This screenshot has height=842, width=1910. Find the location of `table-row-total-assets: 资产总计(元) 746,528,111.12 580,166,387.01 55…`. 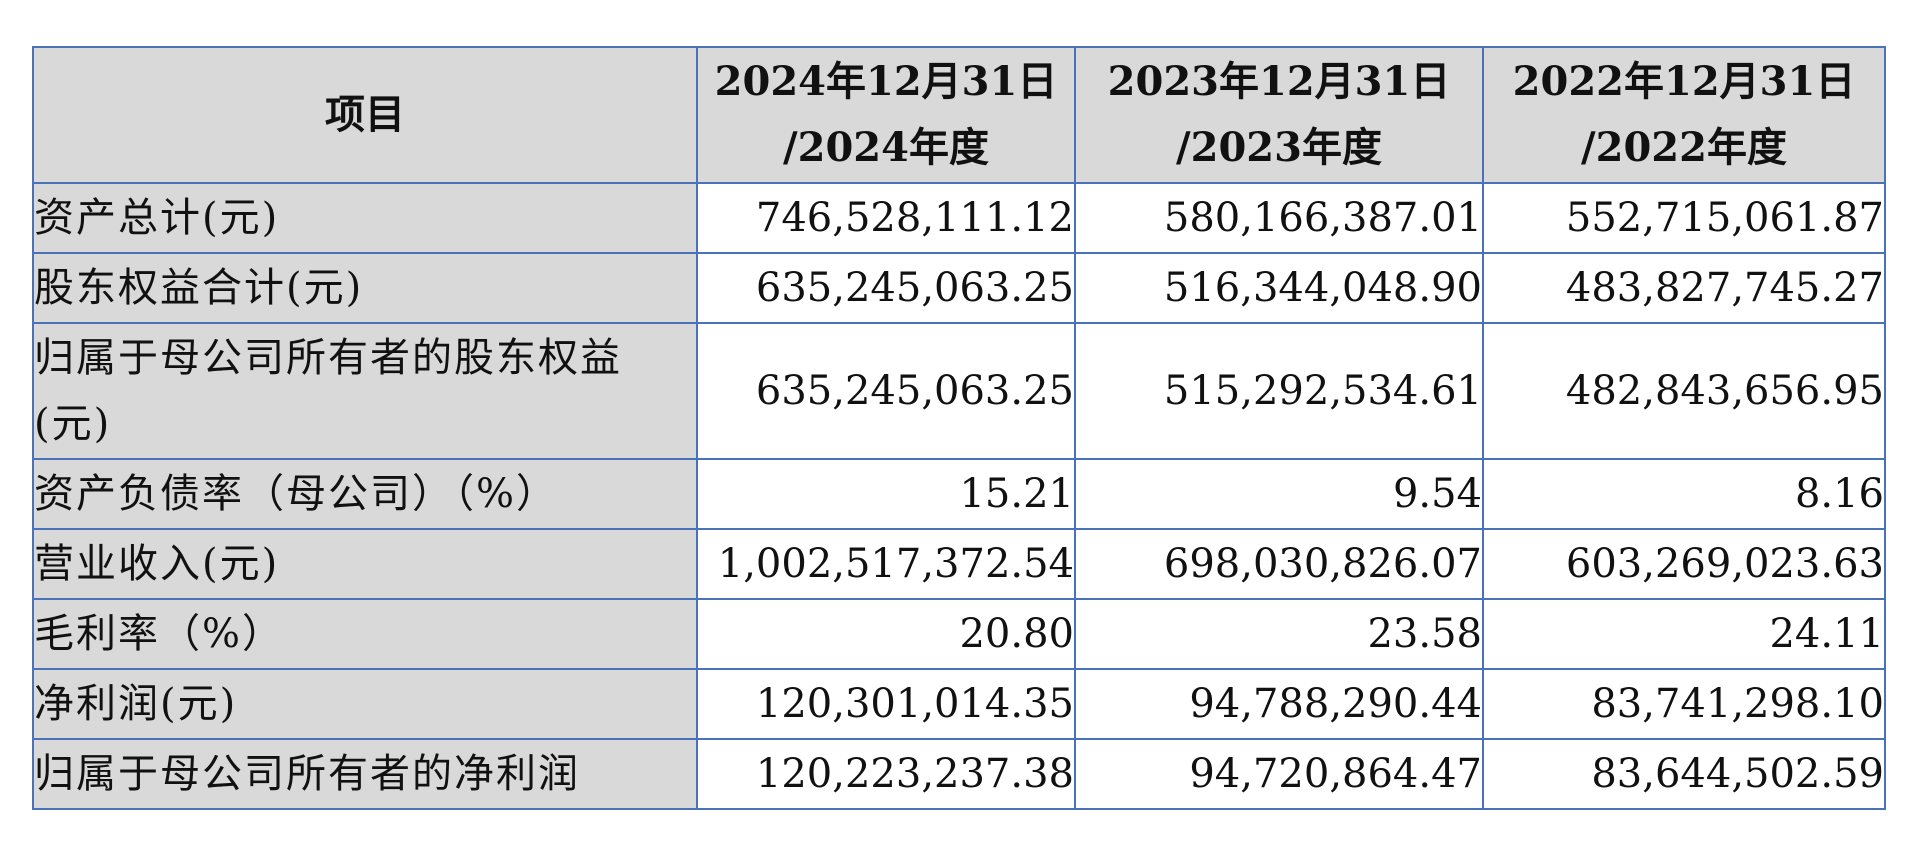

table-row-total-assets: 资产总计(元) 746,528,111.12 580,166,387.01 55… is located at coordinates (959, 218).